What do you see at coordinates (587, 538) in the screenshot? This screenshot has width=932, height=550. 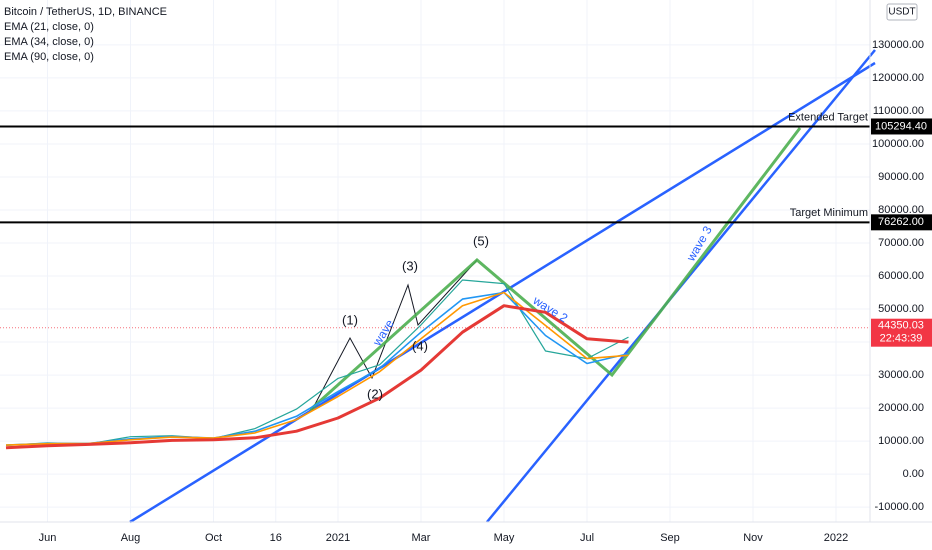 I see `x-tick-label: Jul` at bounding box center [587, 538].